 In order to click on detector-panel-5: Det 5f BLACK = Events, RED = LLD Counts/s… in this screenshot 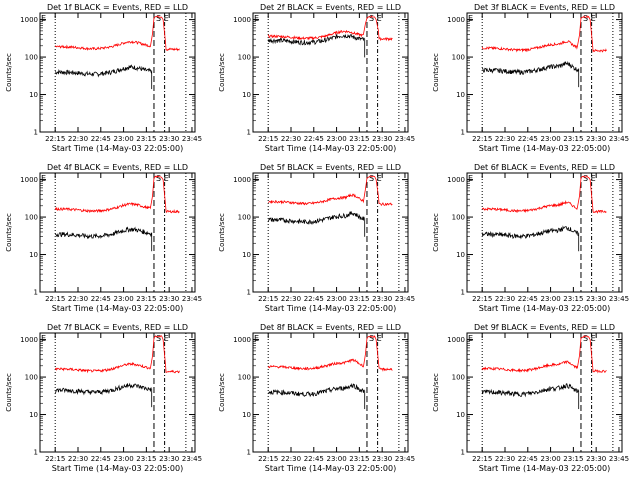, I will do `click(316, 238)`.